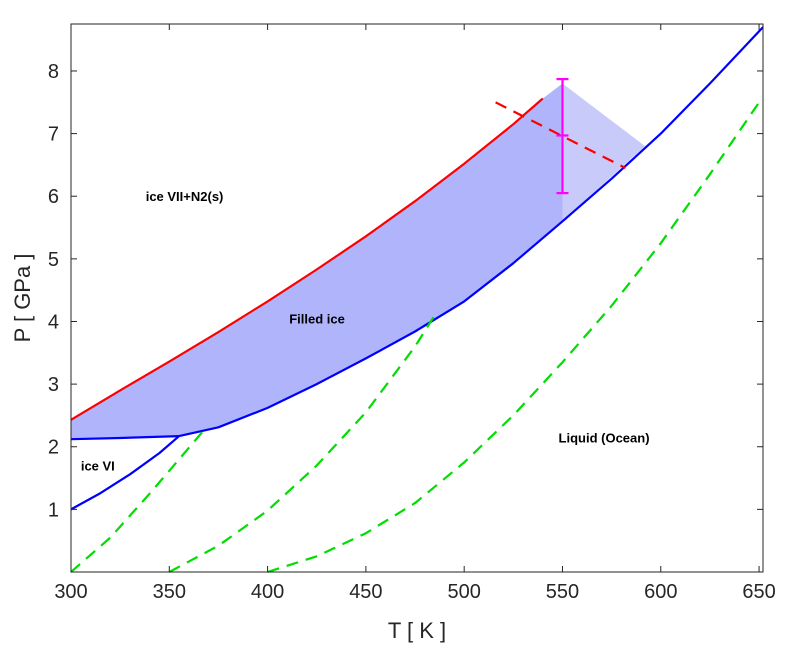  What do you see at coordinates (53, 135) in the screenshot?
I see `y-tick-label: 7` at bounding box center [53, 135].